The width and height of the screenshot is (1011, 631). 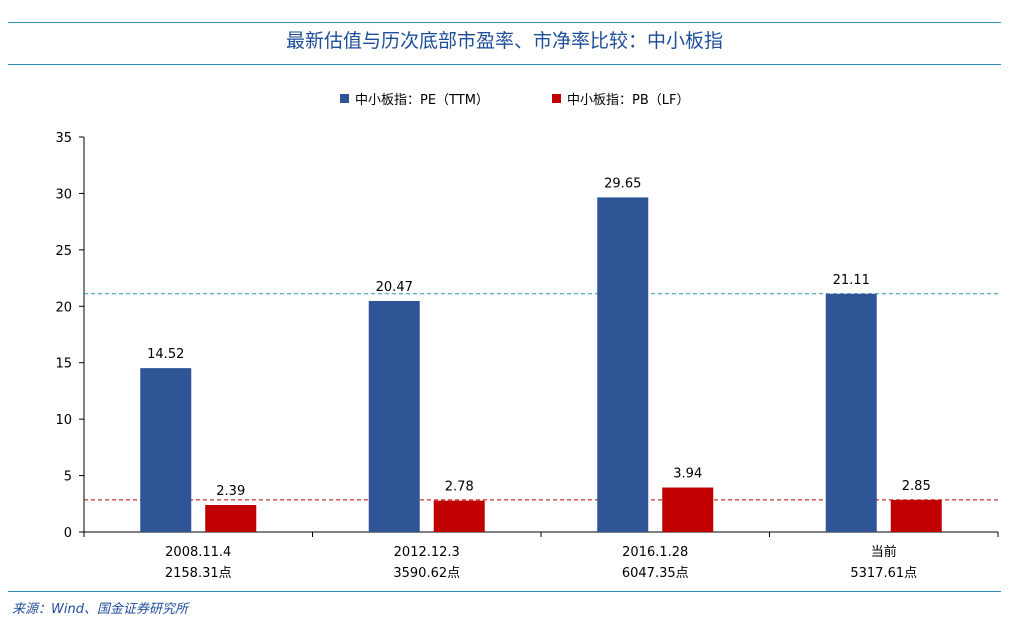 I want to click on y-axis-tick-label: 30, so click(x=63, y=194).